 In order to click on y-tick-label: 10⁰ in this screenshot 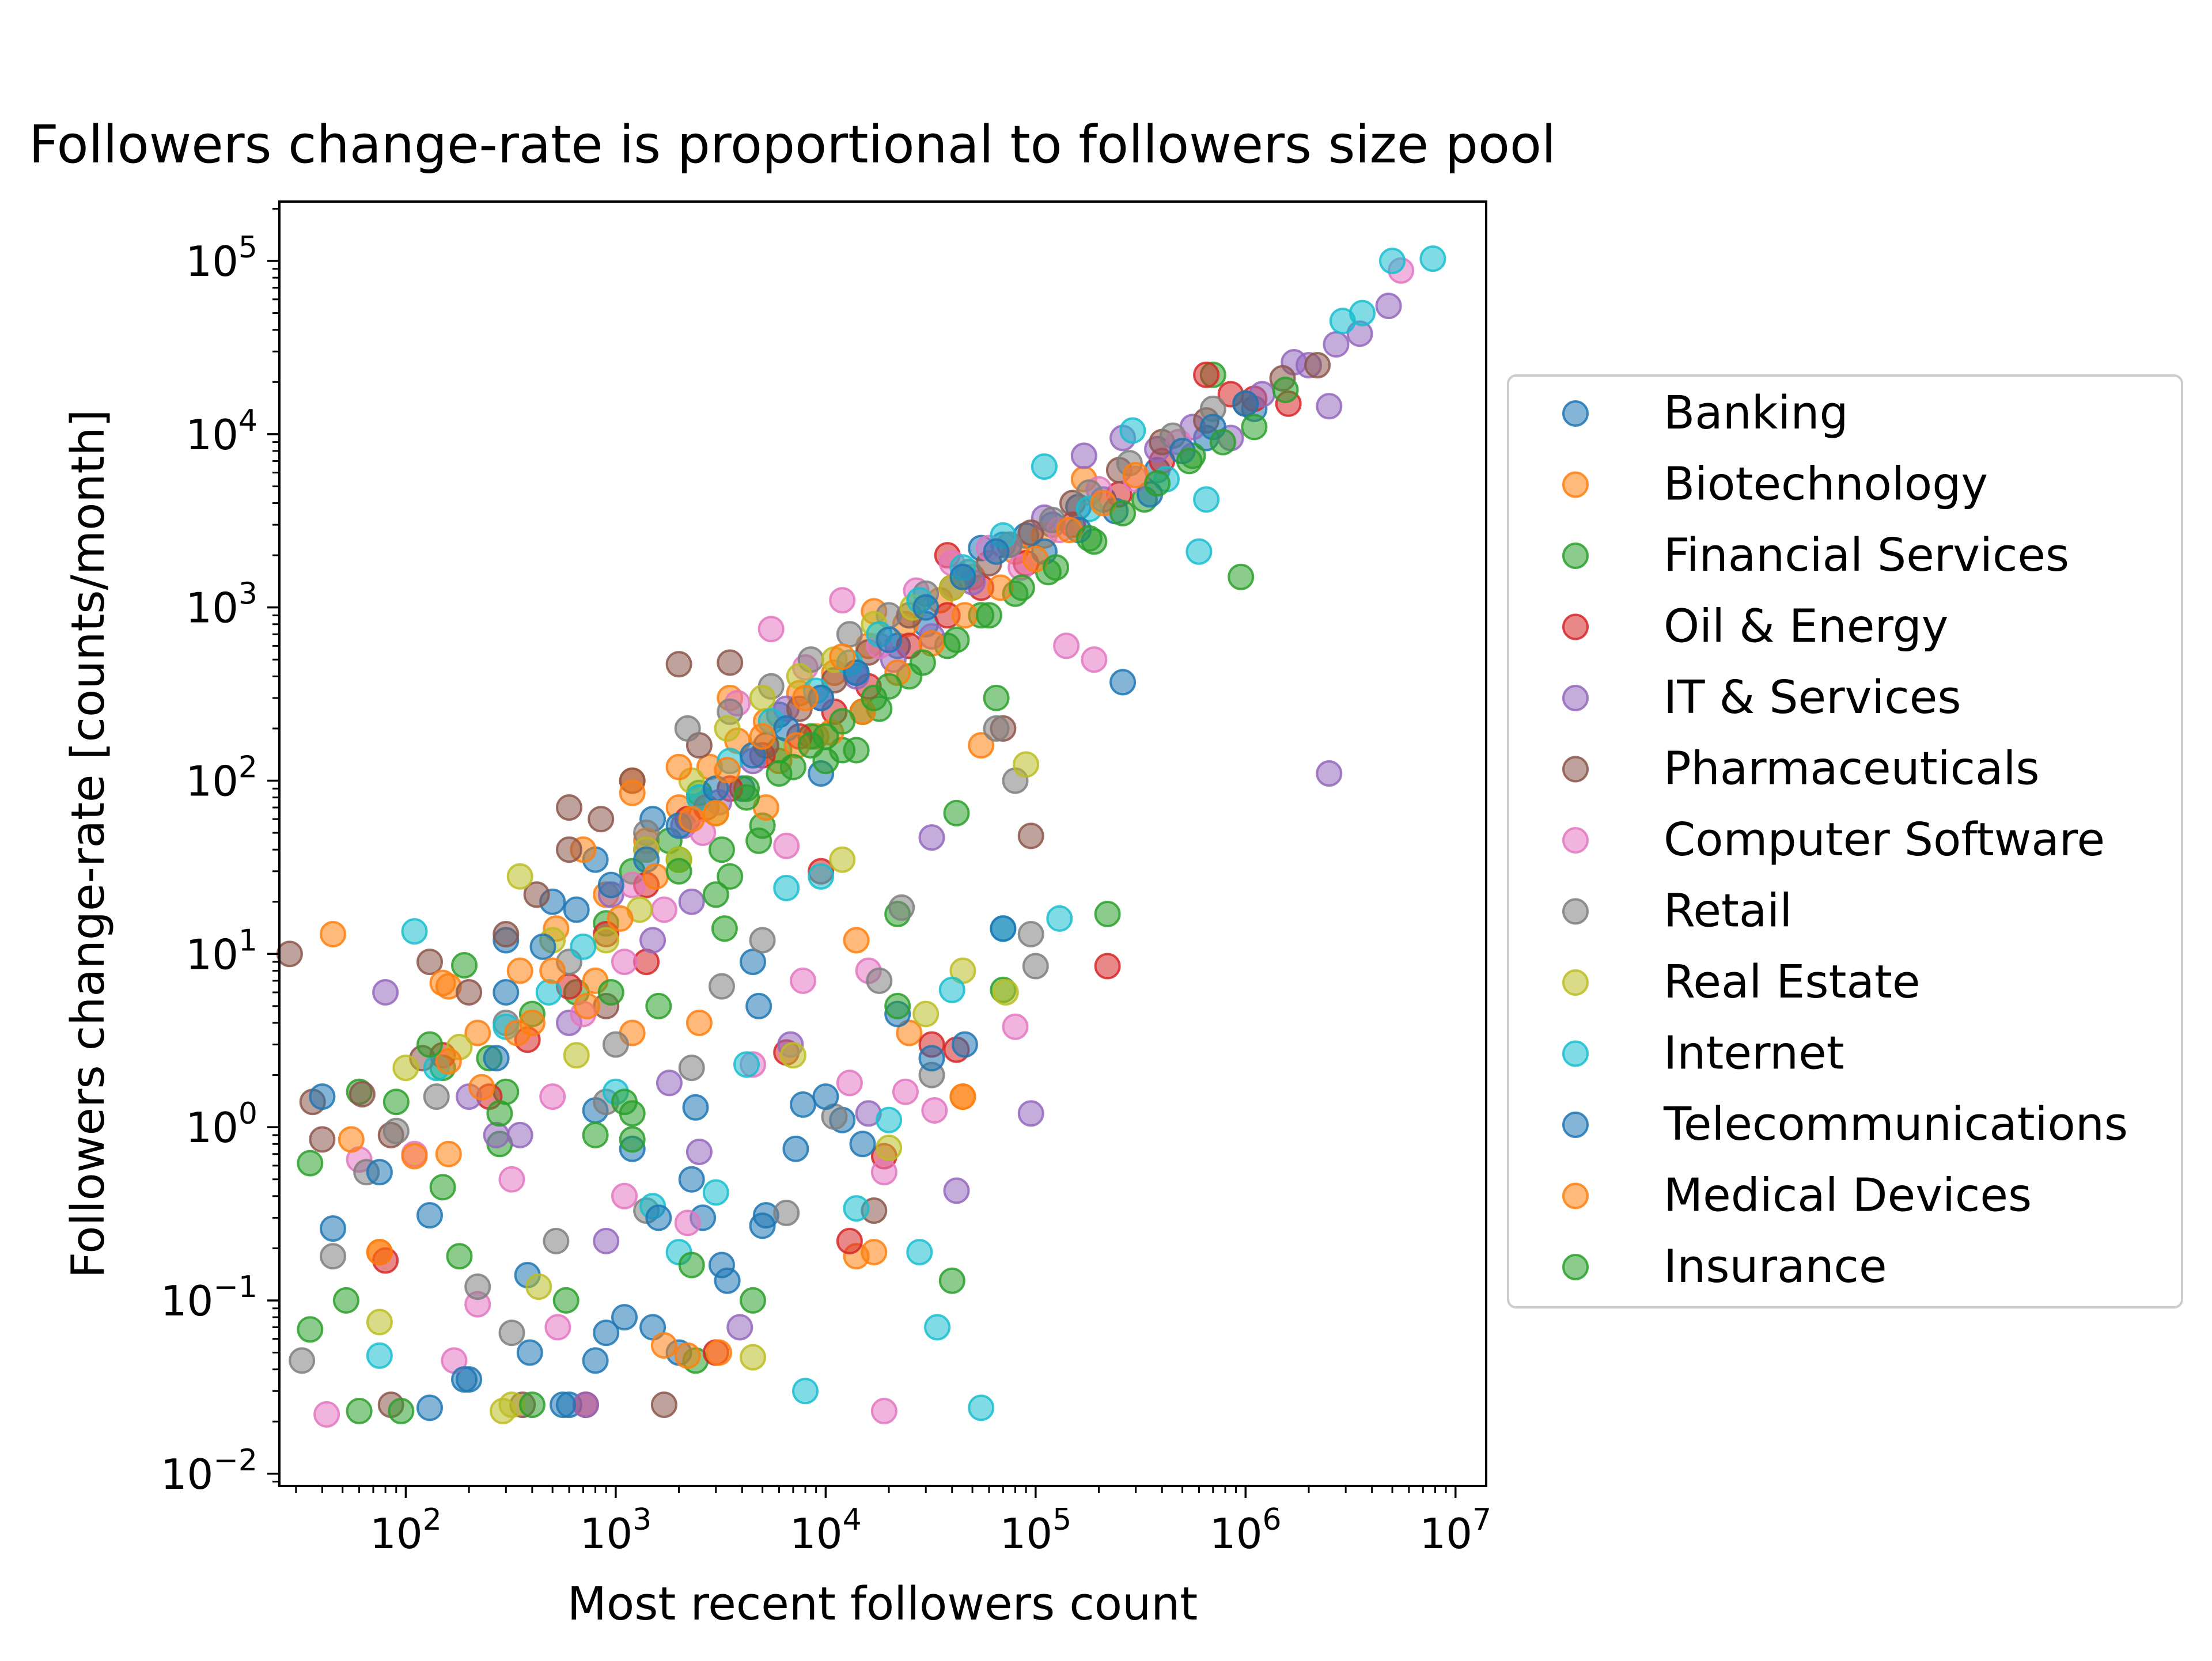, I will do `click(221, 1124)`.